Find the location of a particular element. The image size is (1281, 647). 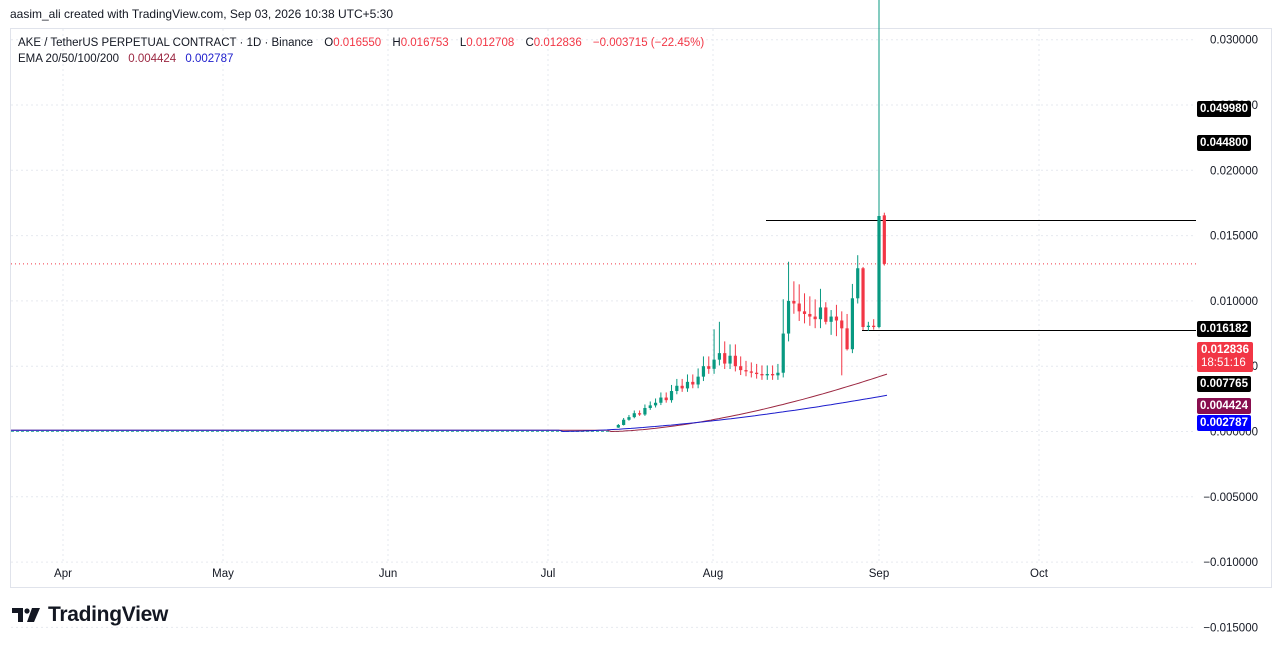

x-tick-label: May is located at coordinates (223, 574).